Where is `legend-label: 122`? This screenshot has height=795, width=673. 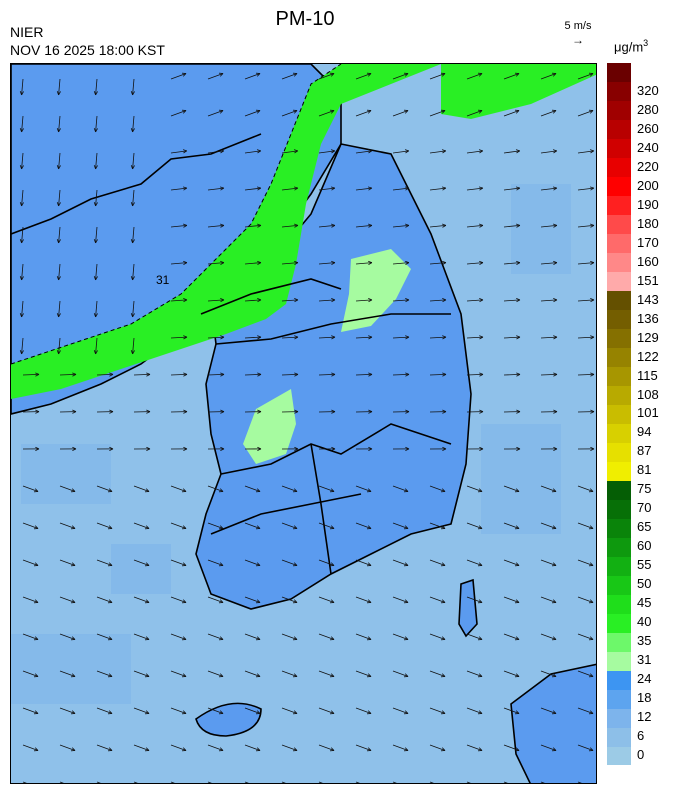
legend-label: 122 is located at coordinates (648, 356).